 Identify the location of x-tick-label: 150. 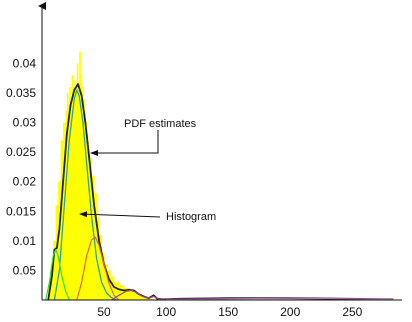
(228, 312).